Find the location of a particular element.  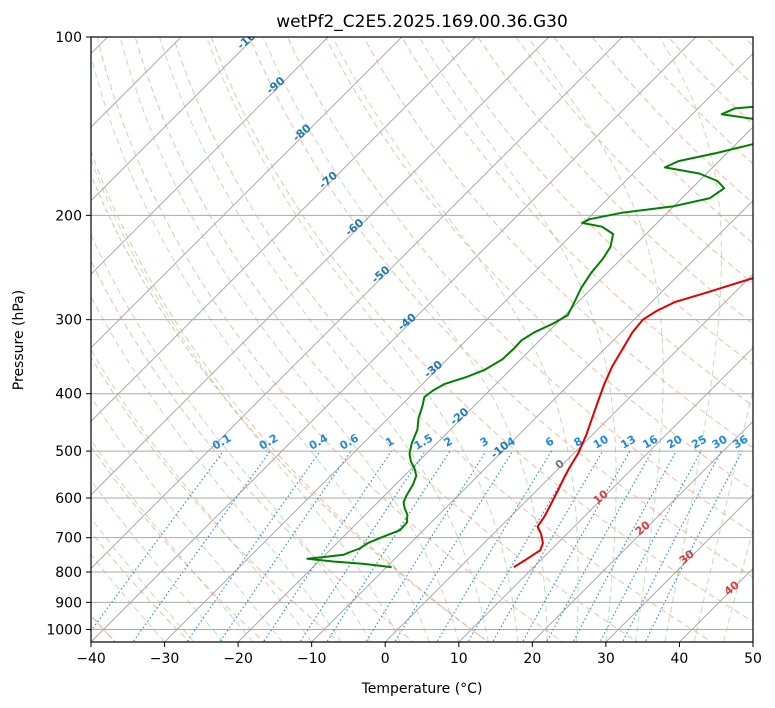

x-tick-label: 10 is located at coordinates (459, 659).